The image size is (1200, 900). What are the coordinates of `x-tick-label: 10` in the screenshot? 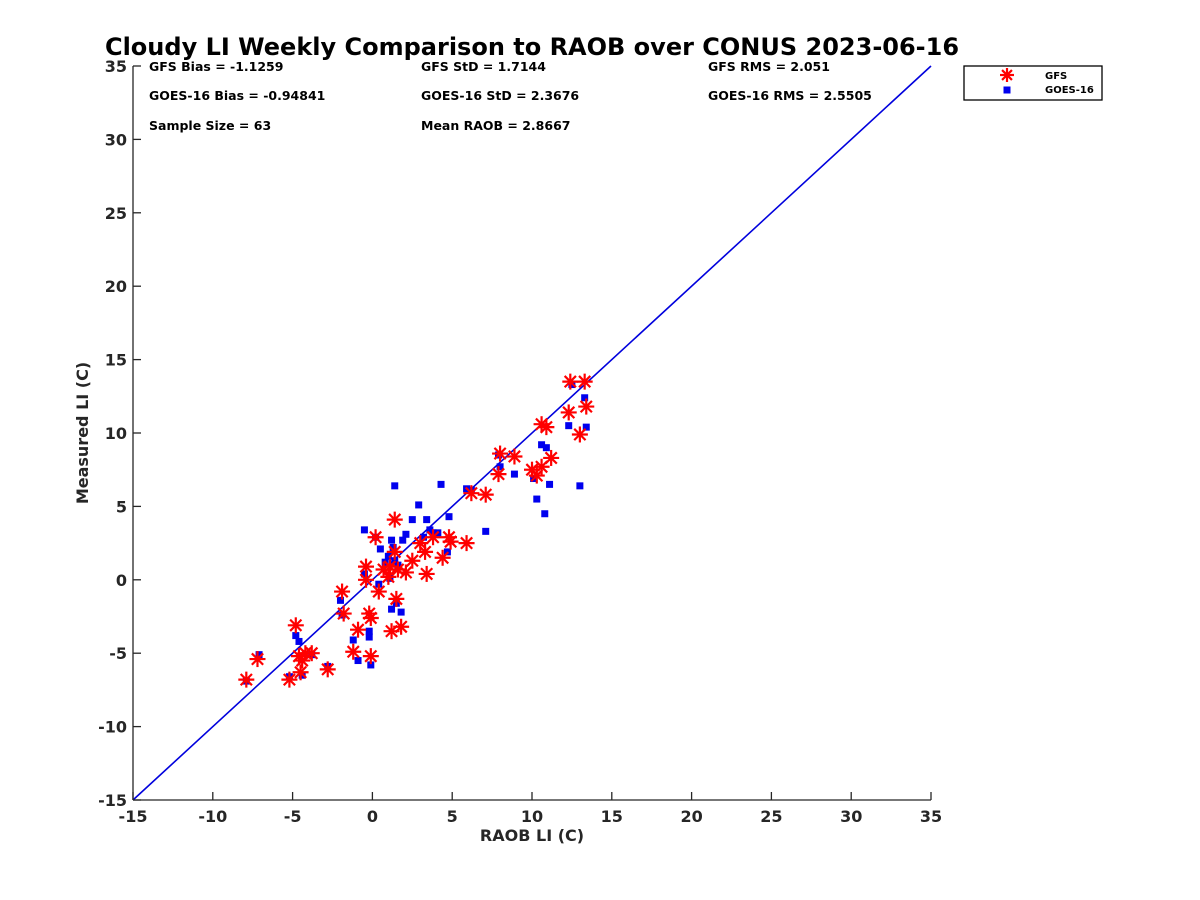 It's located at (532, 816).